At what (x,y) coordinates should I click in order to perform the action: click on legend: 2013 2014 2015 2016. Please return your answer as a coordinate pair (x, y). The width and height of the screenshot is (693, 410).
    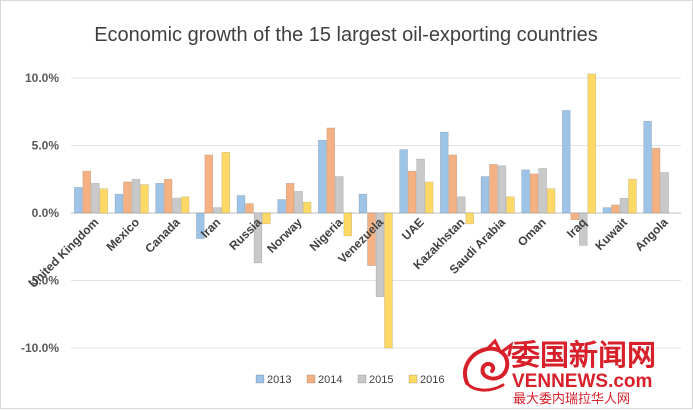
    Looking at the image, I should click on (349, 380).